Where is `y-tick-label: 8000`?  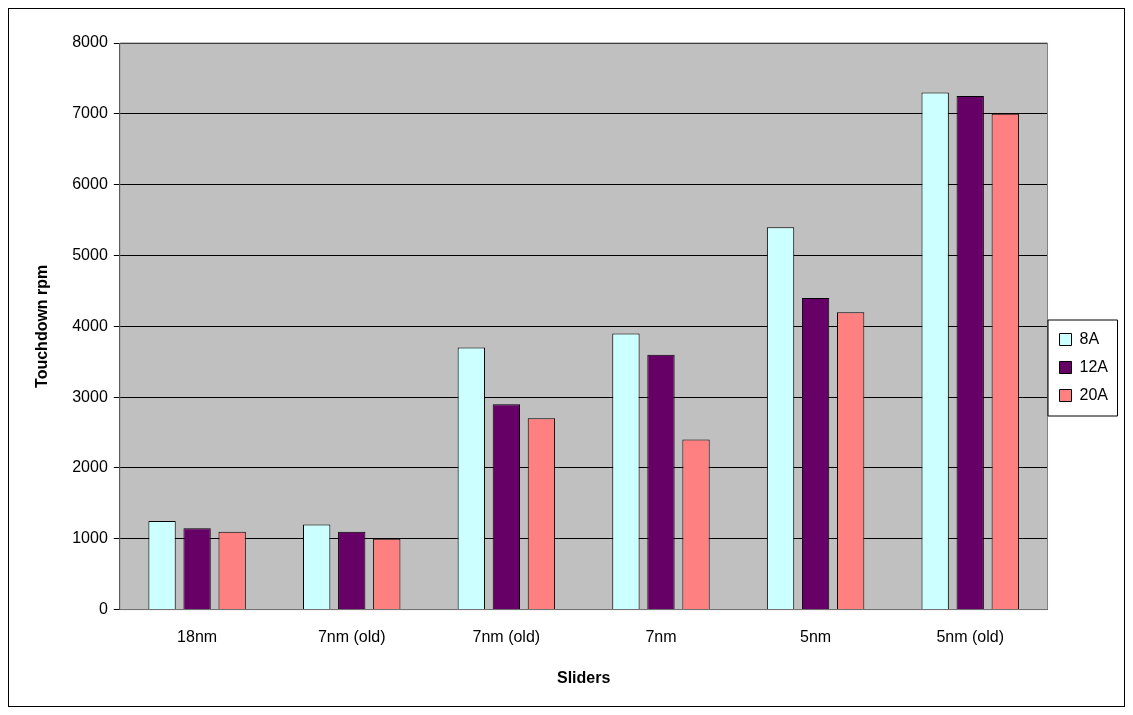 y-tick-label: 8000 is located at coordinates (90, 42).